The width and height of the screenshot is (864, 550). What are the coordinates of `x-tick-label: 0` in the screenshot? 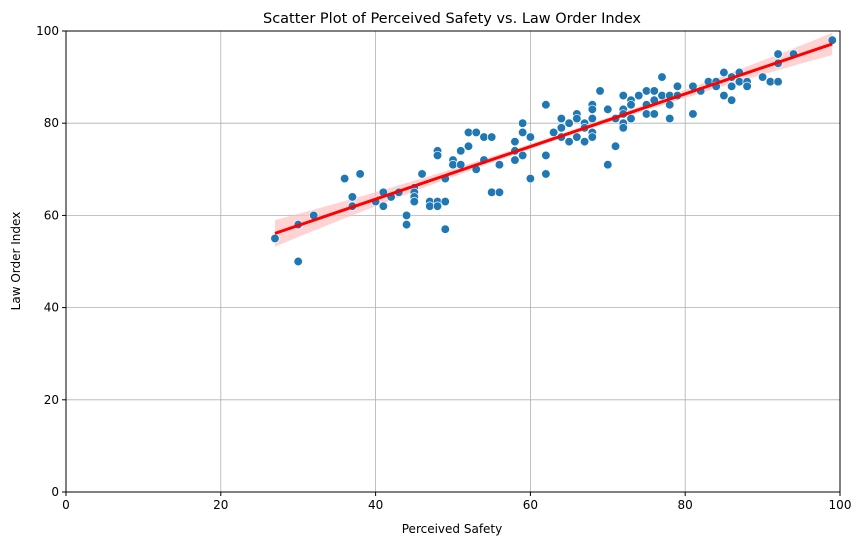 It's located at (66, 505).